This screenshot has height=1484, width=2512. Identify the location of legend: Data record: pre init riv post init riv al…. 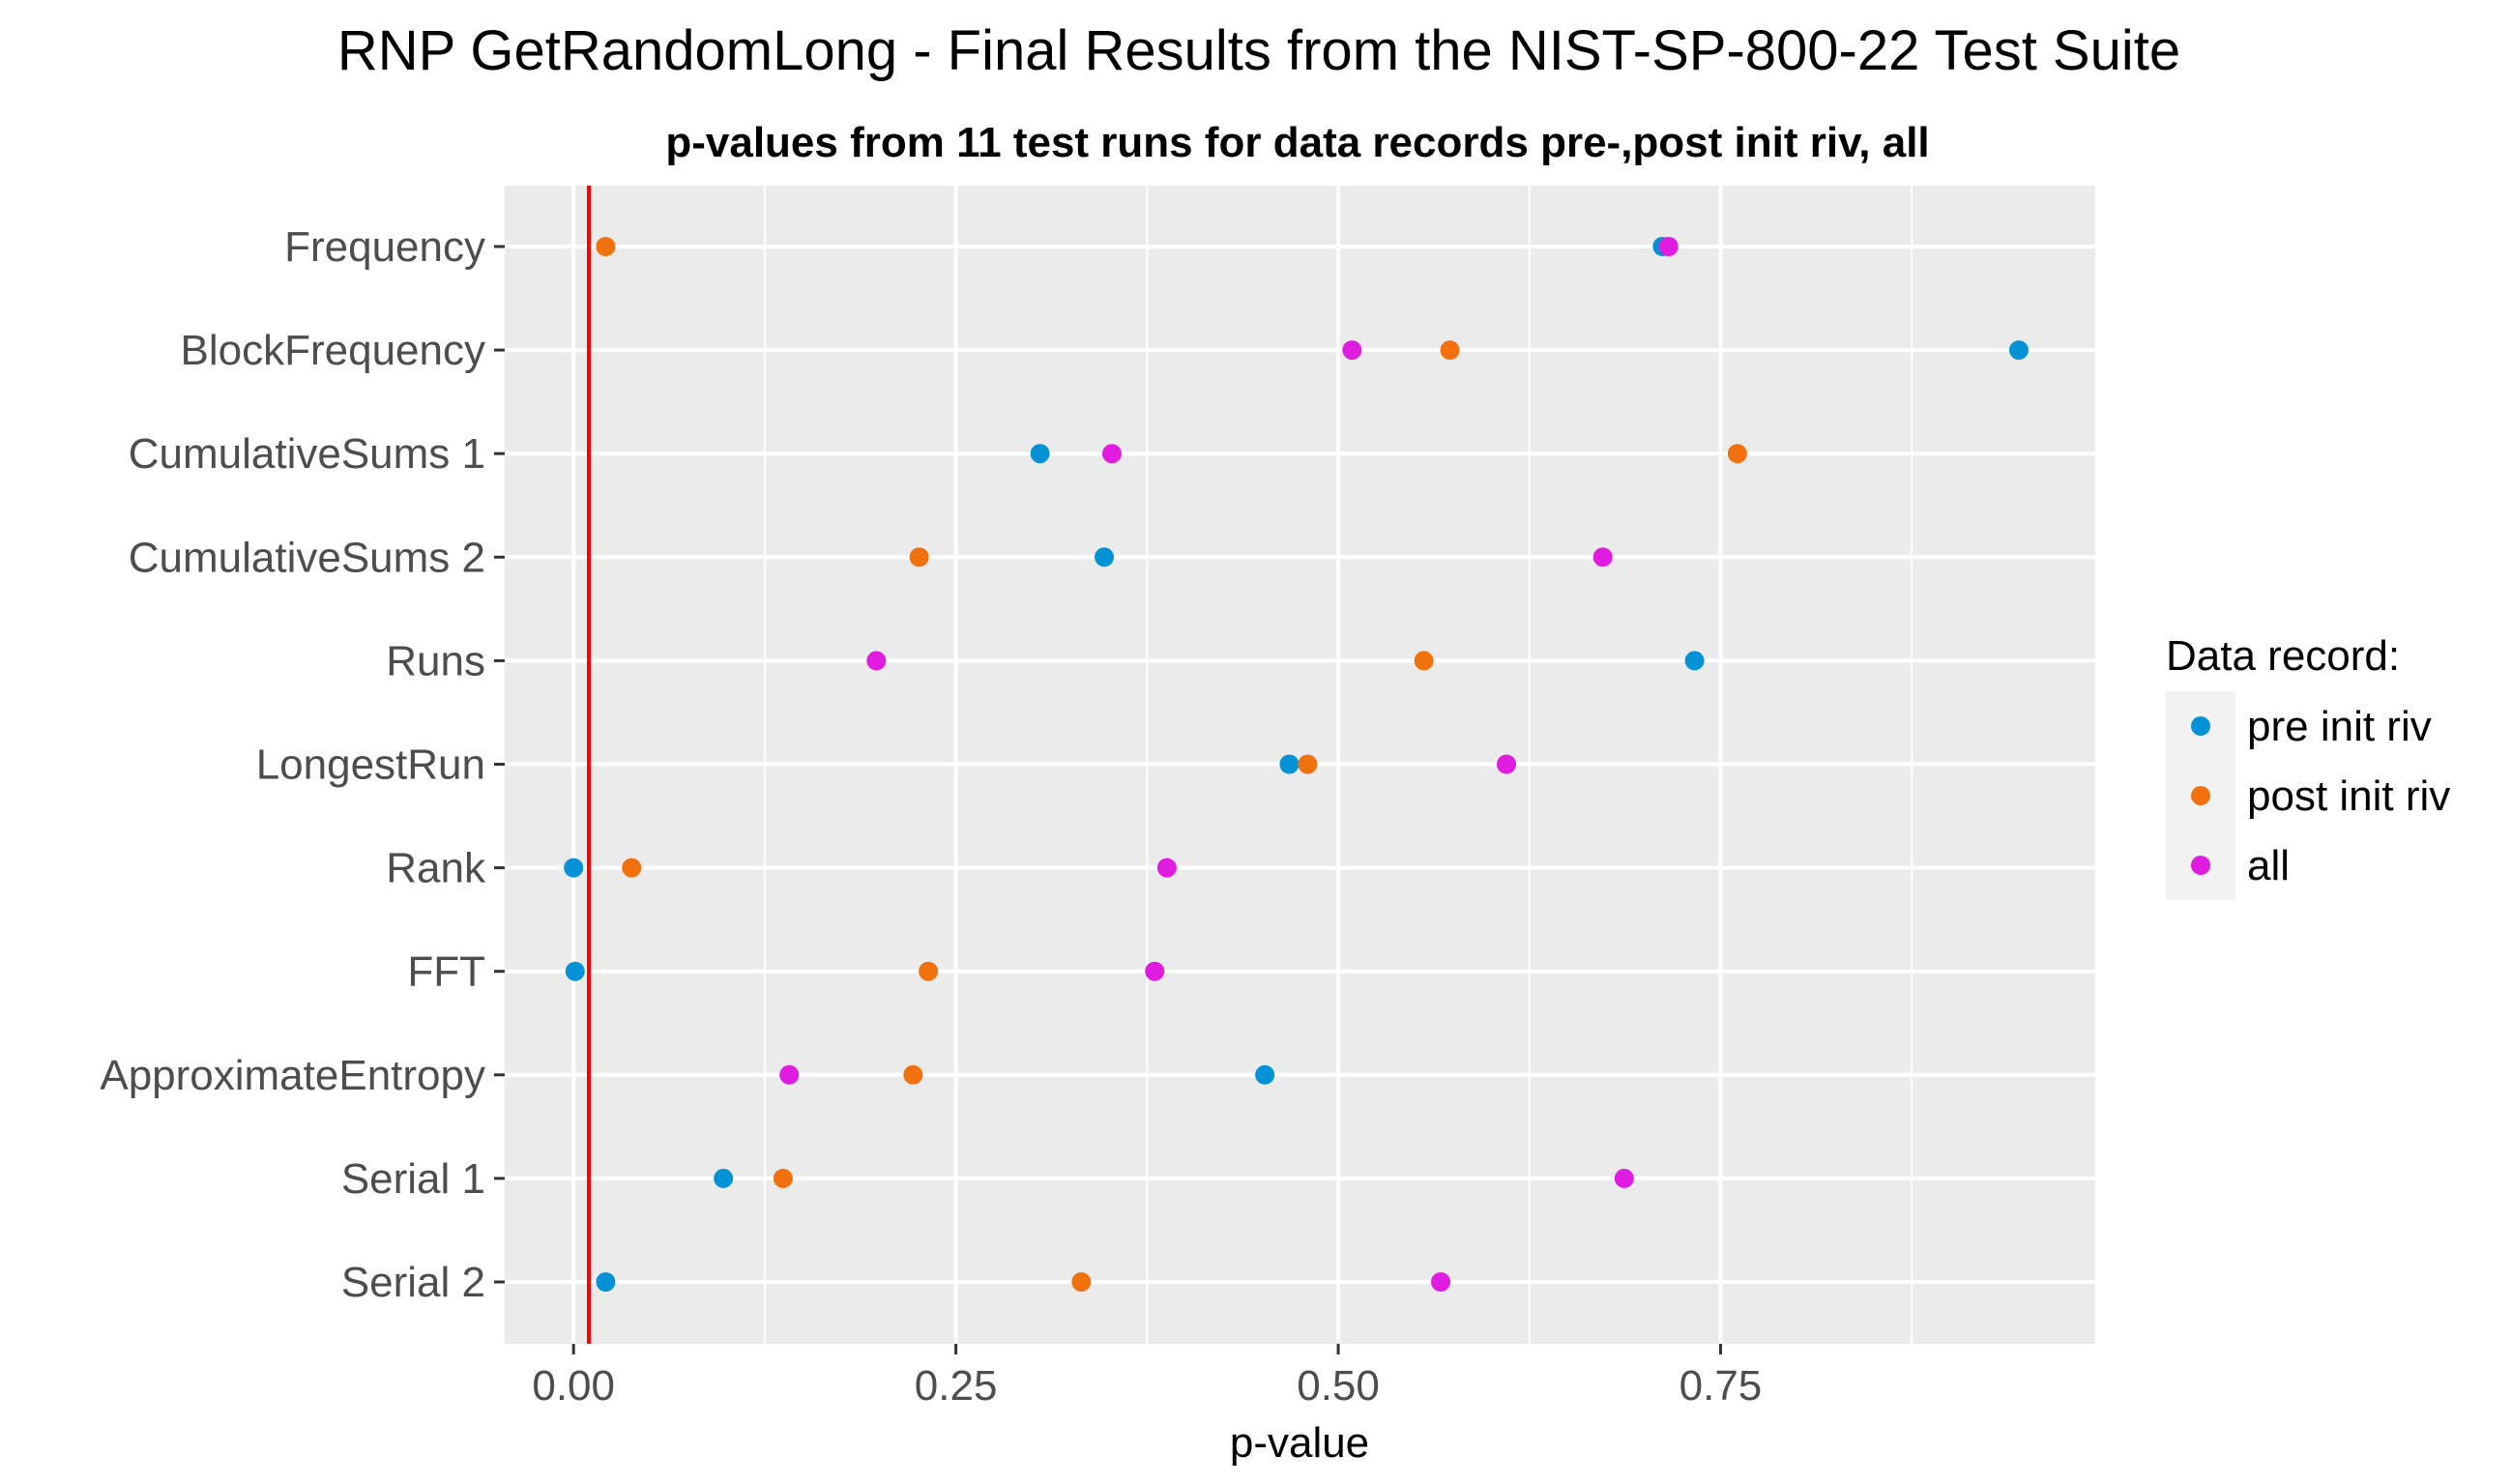
(2308, 766).